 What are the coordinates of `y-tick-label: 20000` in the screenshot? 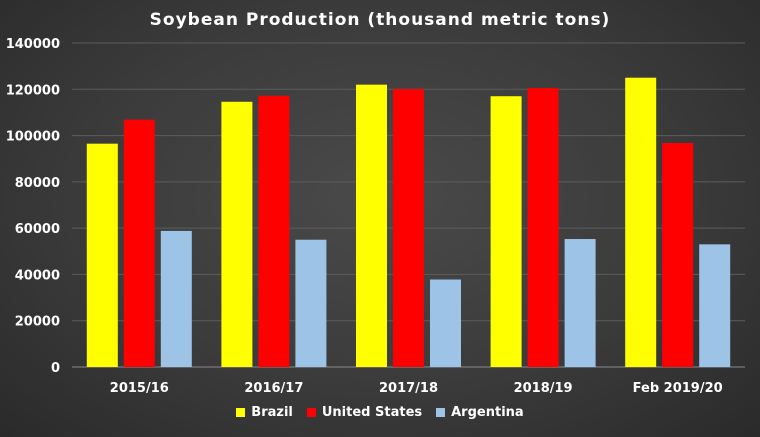 It's located at (37, 322).